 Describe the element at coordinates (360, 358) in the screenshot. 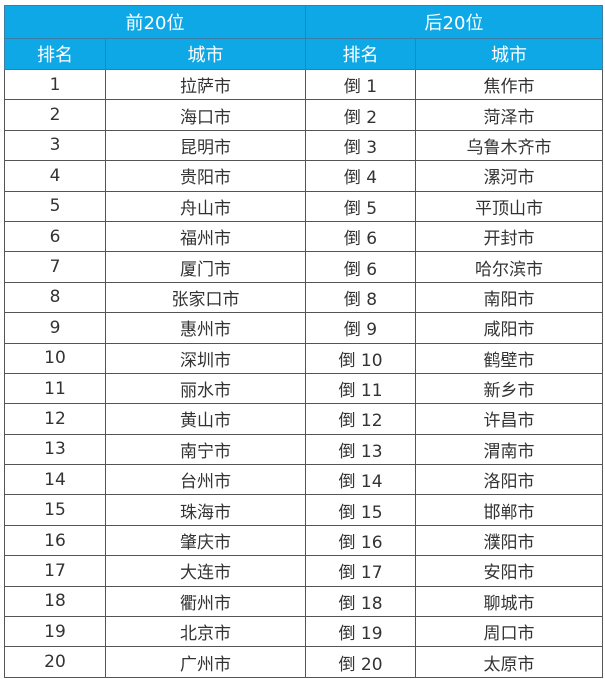

I see `reverse-rank-cell: 倒 10` at that location.